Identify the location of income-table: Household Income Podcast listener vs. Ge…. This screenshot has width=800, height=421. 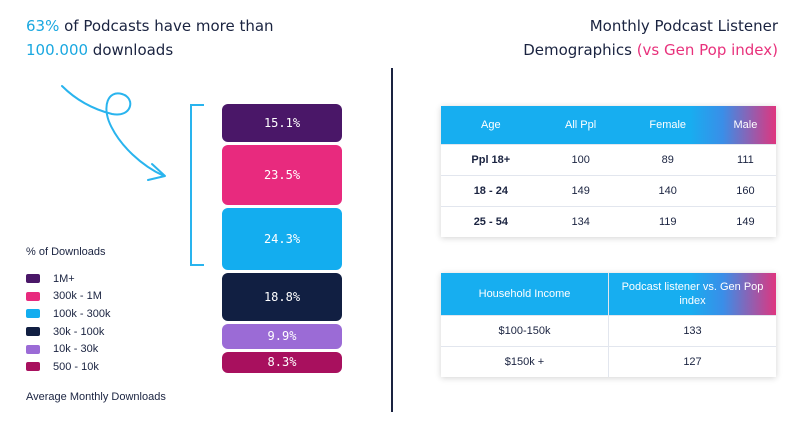
(608, 325).